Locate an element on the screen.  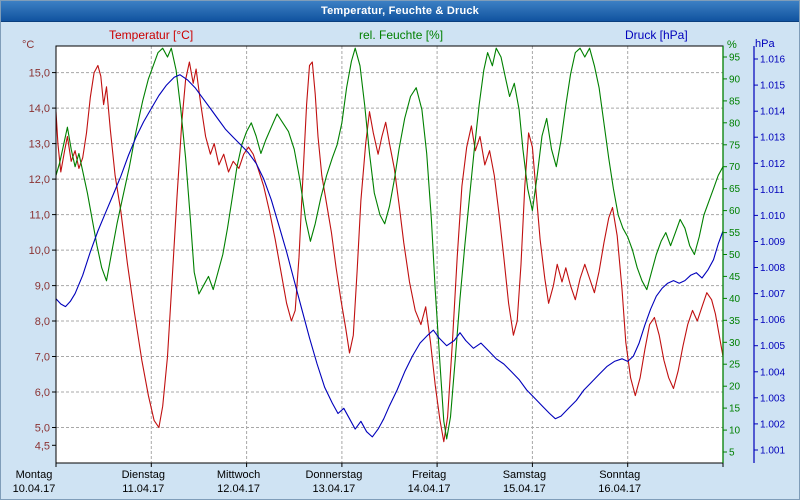
humidity-tick-label: 90 is located at coordinates (735, 79).